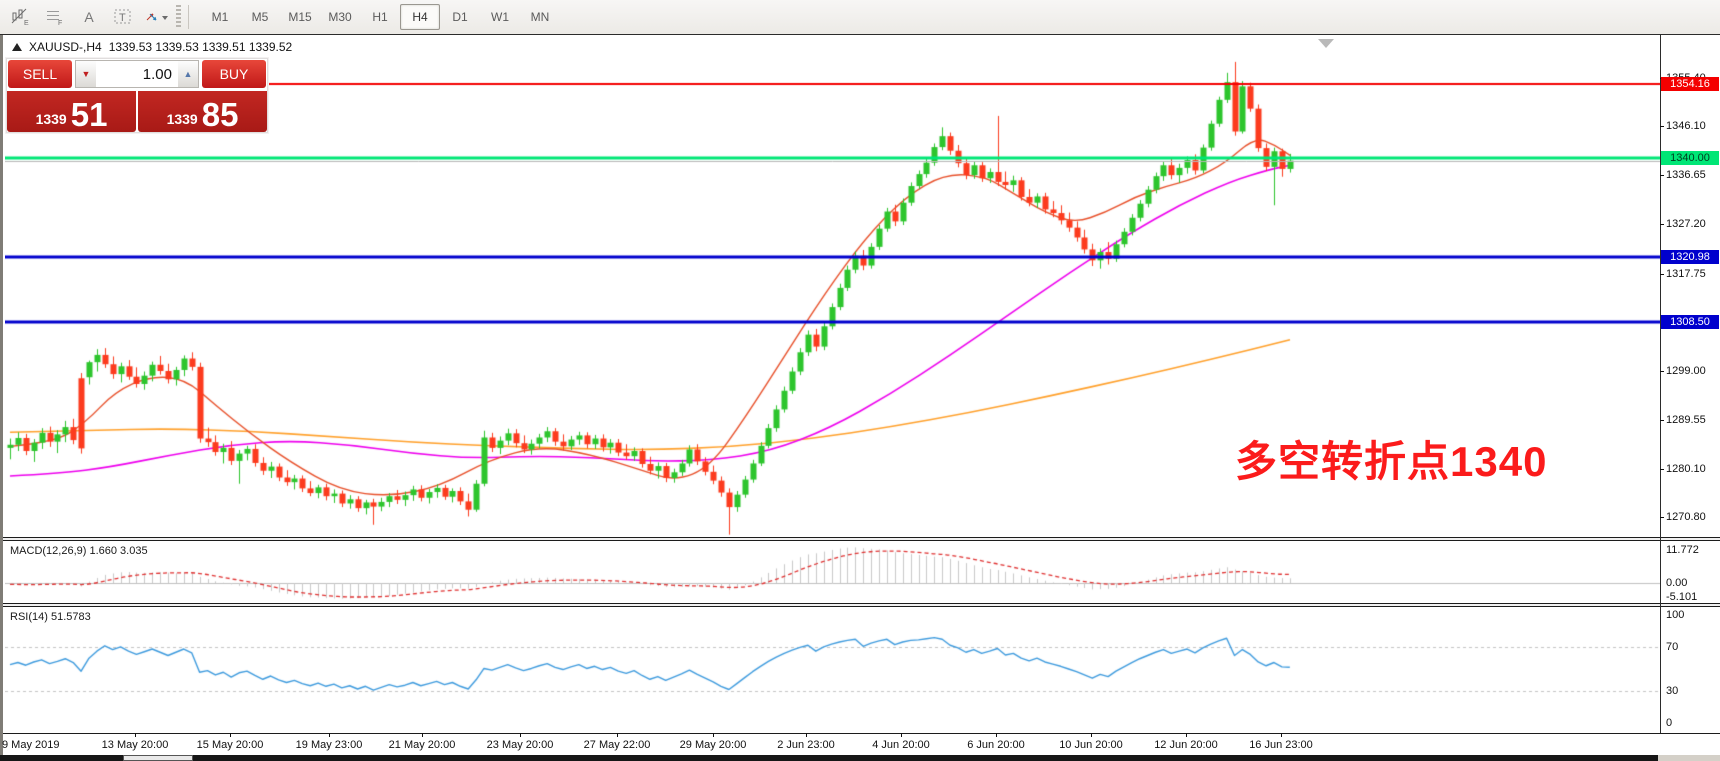 The width and height of the screenshot is (1720, 761). Describe the element at coordinates (188, 74) in the screenshot. I see `volume-increase-button: ▲` at that location.